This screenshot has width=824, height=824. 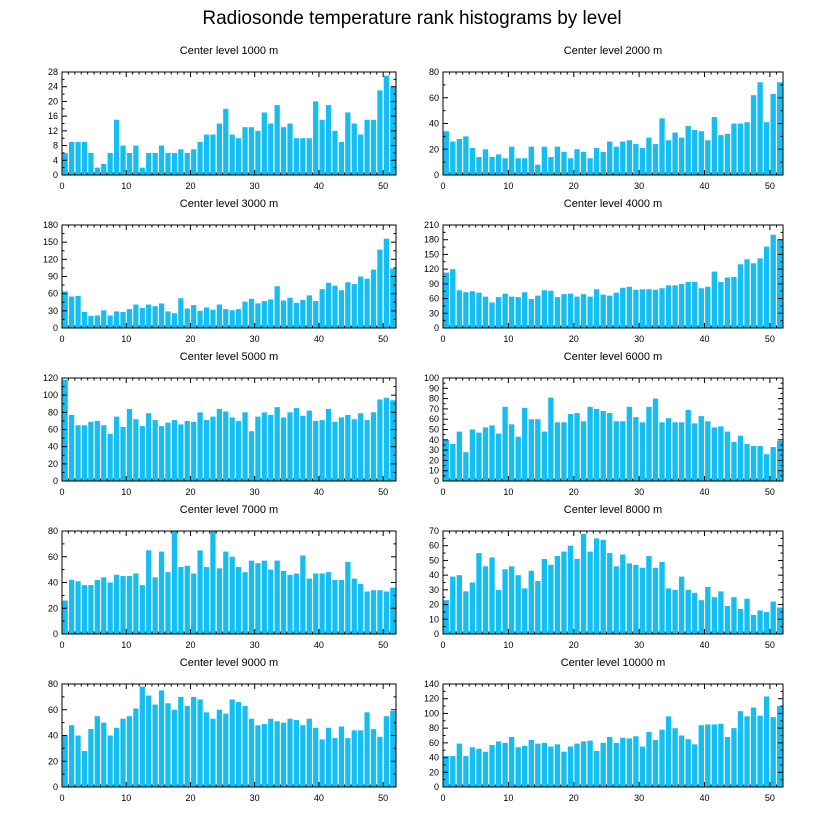 I want to click on y-tick-label: 120, so click(x=431, y=269).